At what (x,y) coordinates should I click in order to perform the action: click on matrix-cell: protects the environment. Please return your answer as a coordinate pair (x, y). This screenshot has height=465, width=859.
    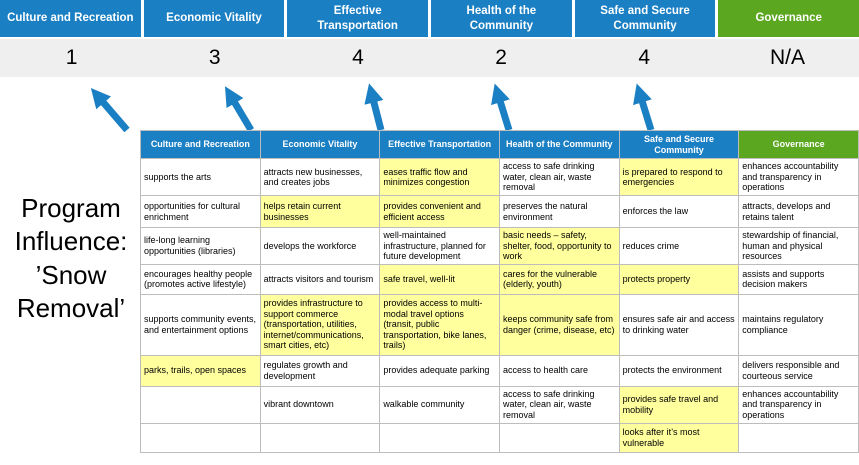
    Looking at the image, I should click on (679, 370).